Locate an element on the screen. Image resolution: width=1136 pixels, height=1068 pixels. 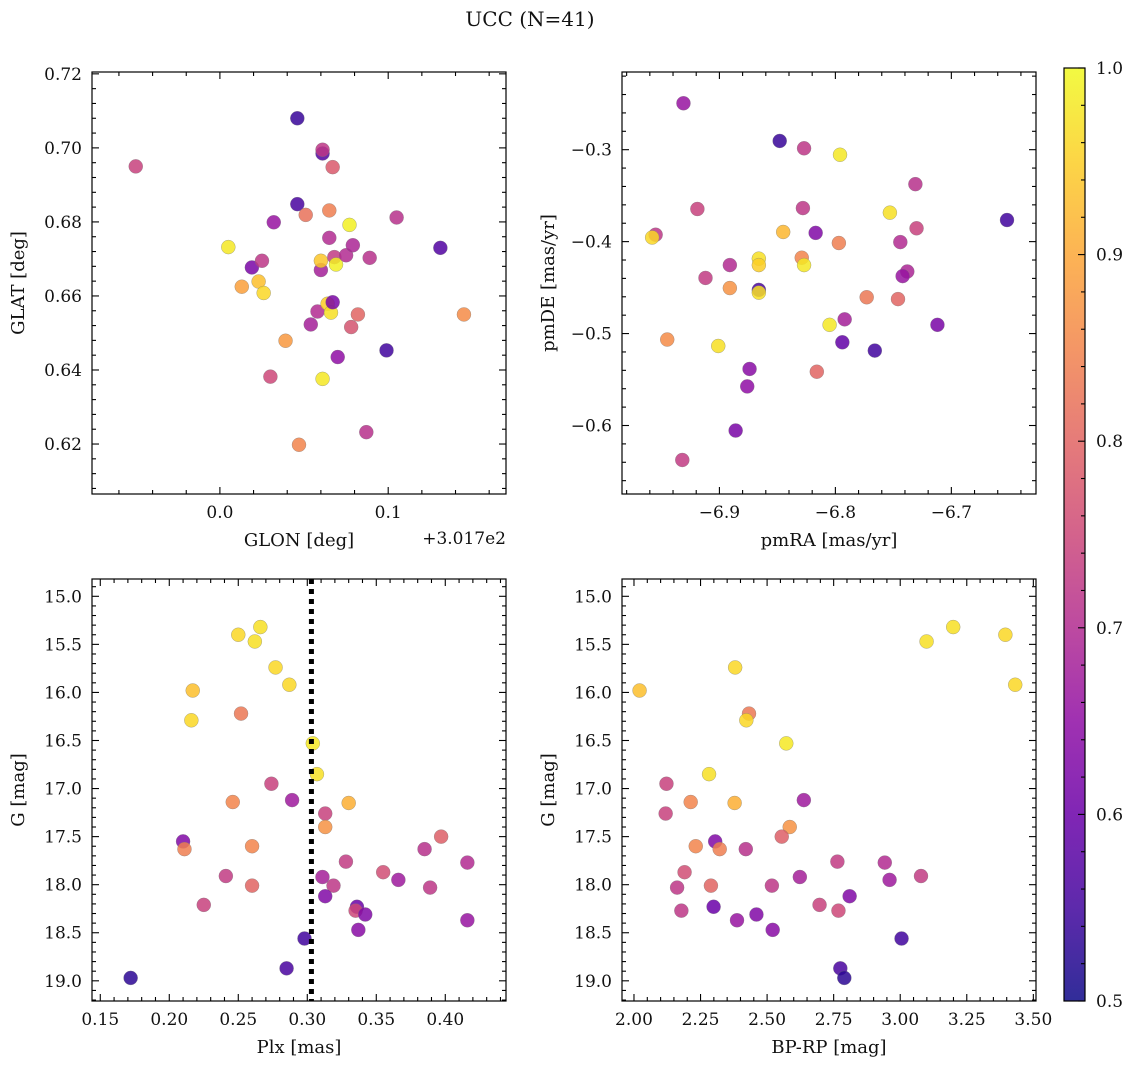
x-axis-label: pmRA [mas/yr] is located at coordinates (829, 540).